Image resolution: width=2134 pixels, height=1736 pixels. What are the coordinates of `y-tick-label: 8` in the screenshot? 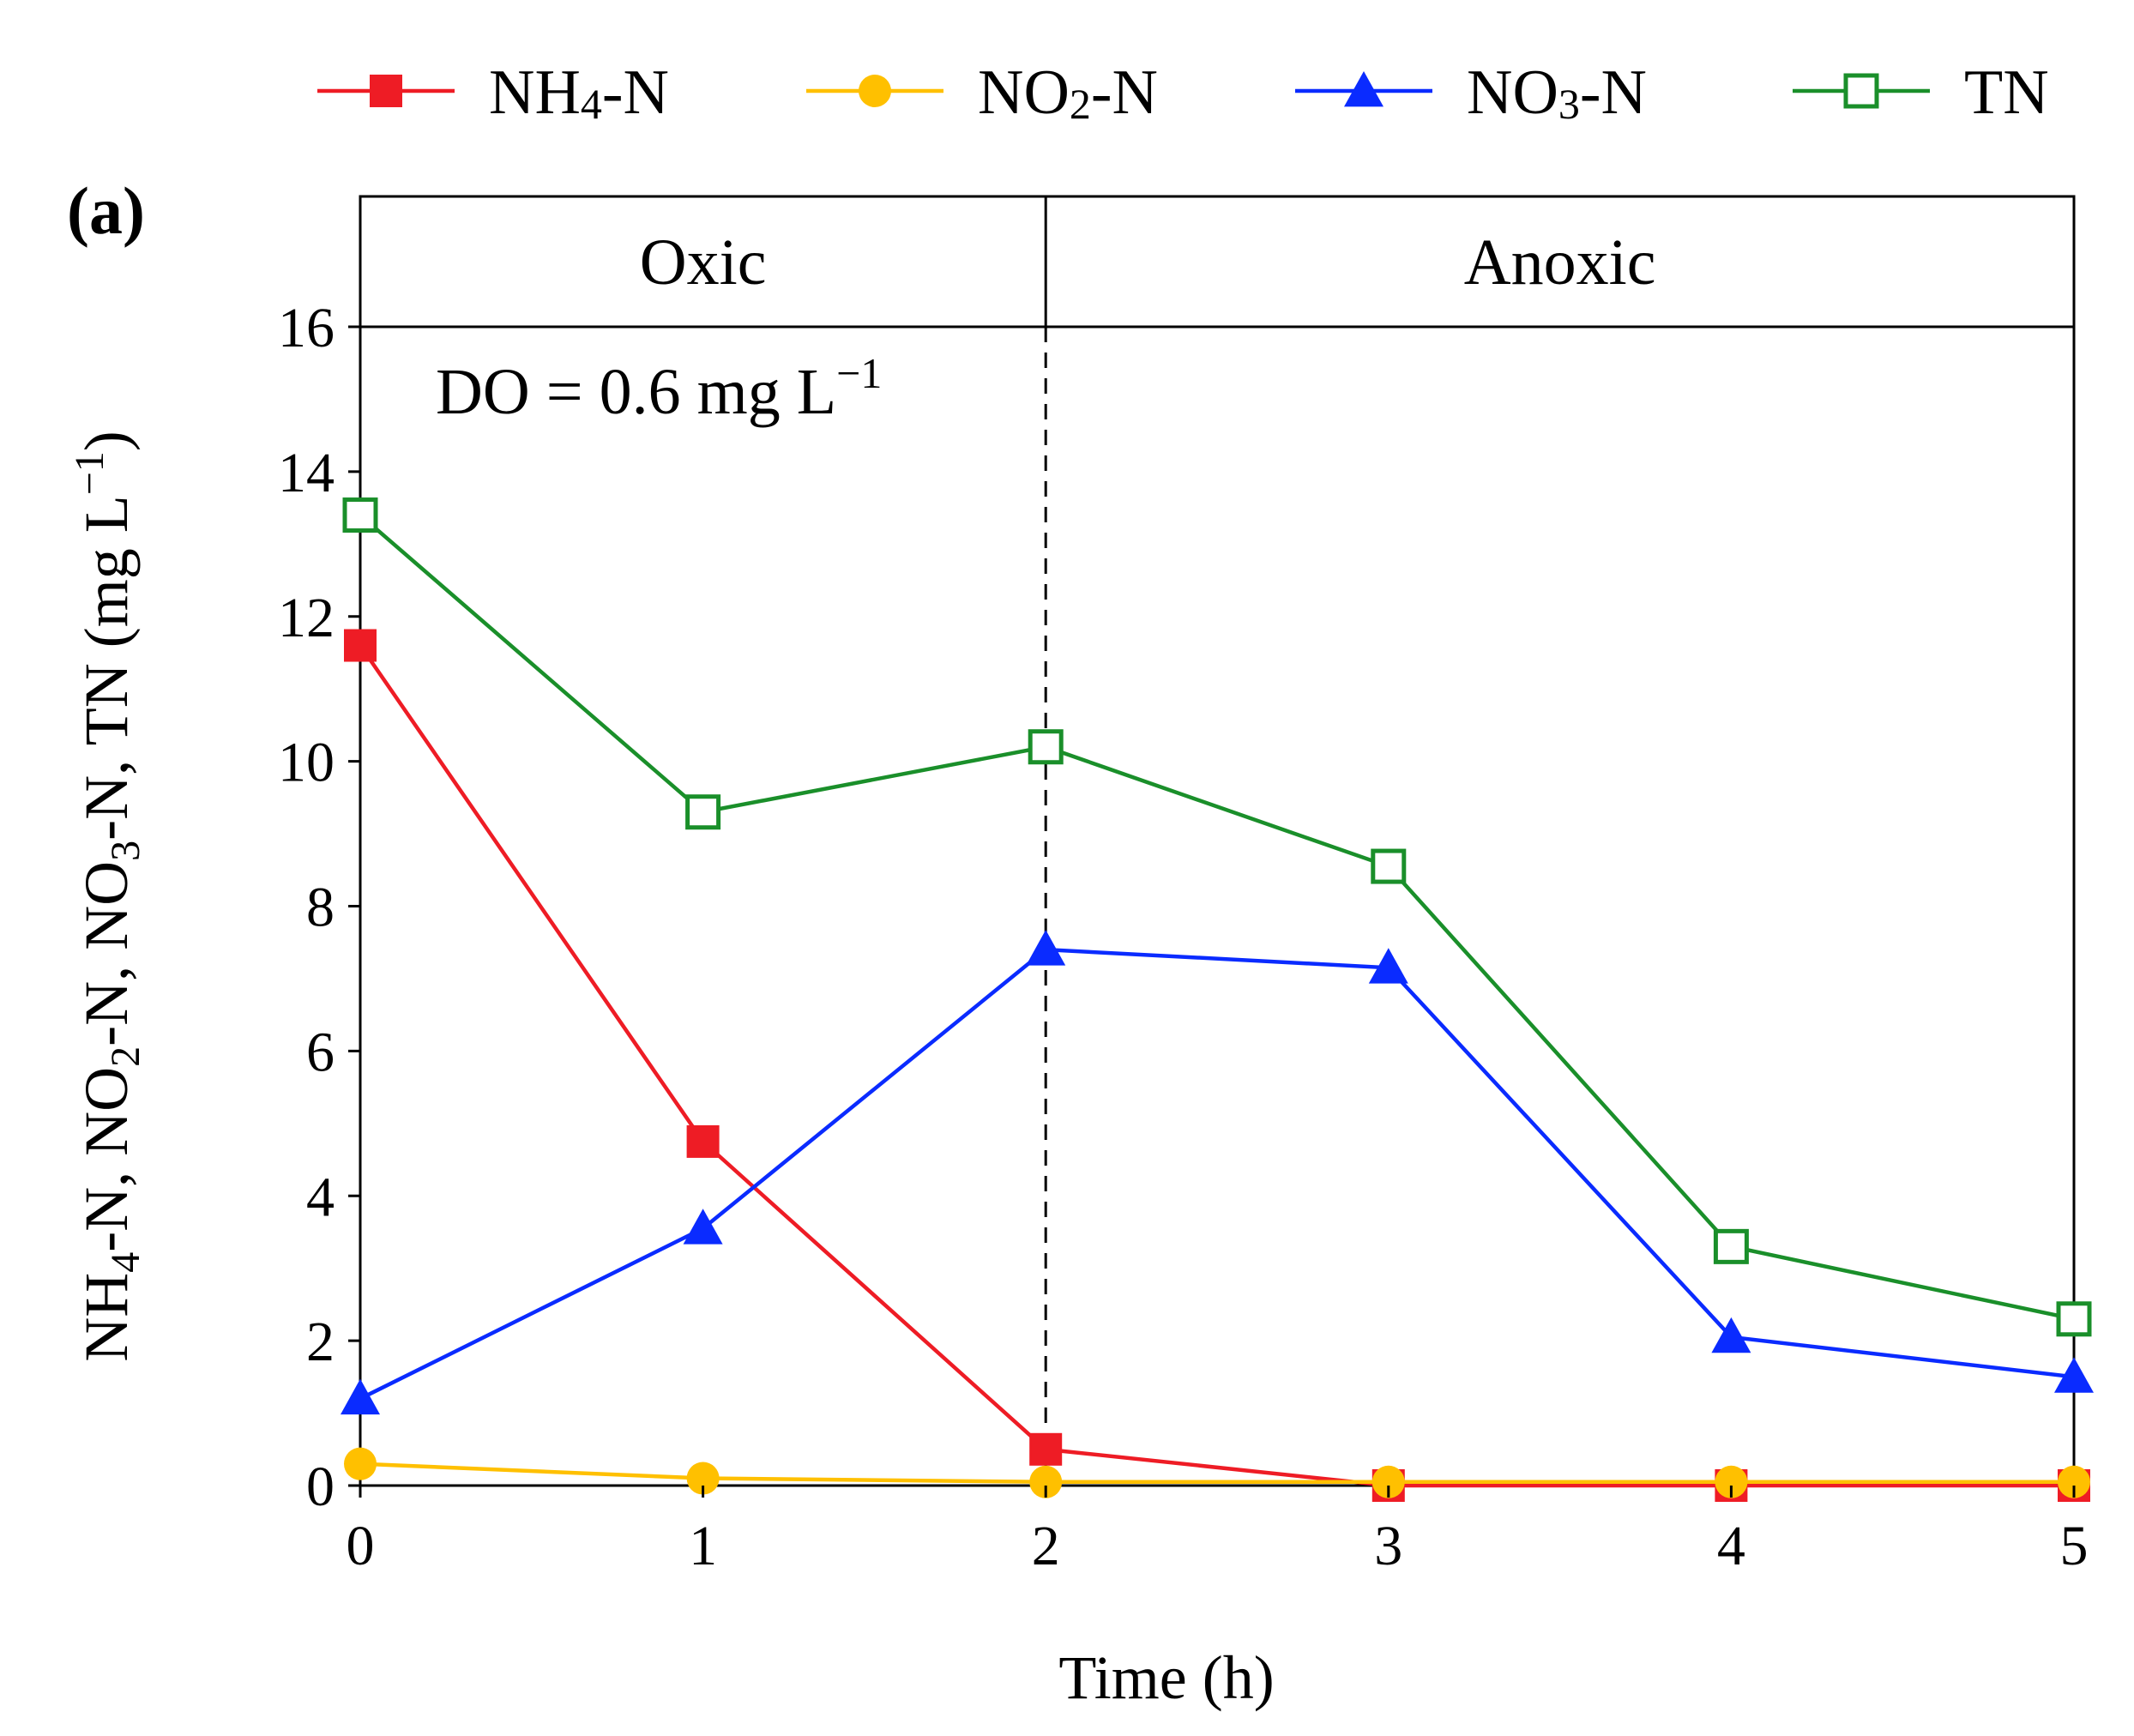 It's located at (320, 908).